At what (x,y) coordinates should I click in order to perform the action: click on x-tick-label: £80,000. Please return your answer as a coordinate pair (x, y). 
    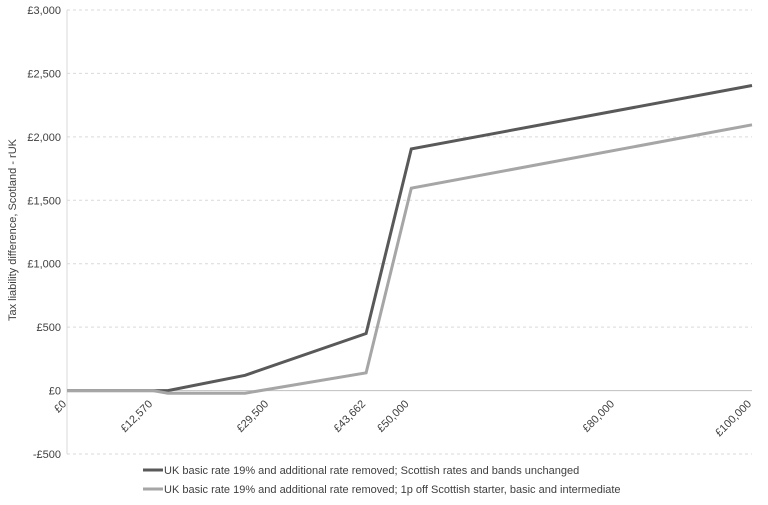
    Looking at the image, I should click on (599, 416).